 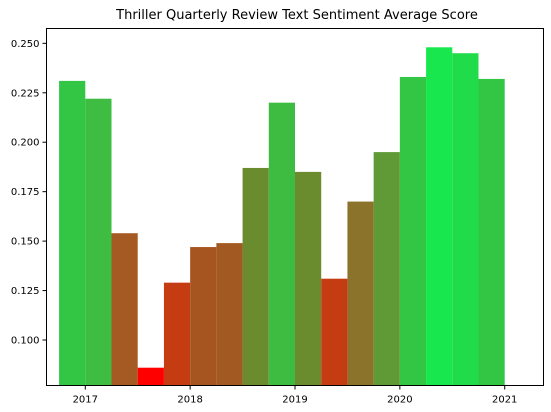 What do you see at coordinates (189, 400) in the screenshot?
I see `x-tick-label-1: 2018` at bounding box center [189, 400].